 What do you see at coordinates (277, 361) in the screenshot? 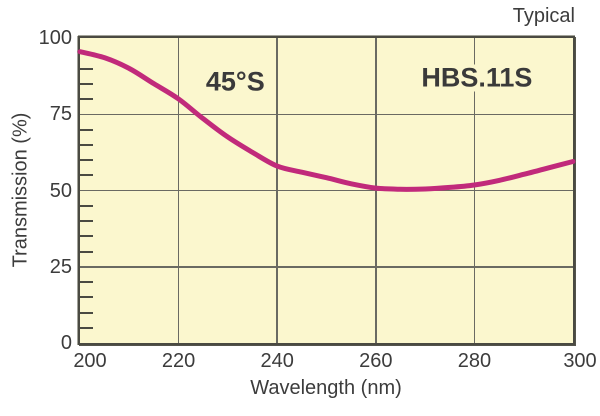
I see `x-tick-label-240: 240` at bounding box center [277, 361].